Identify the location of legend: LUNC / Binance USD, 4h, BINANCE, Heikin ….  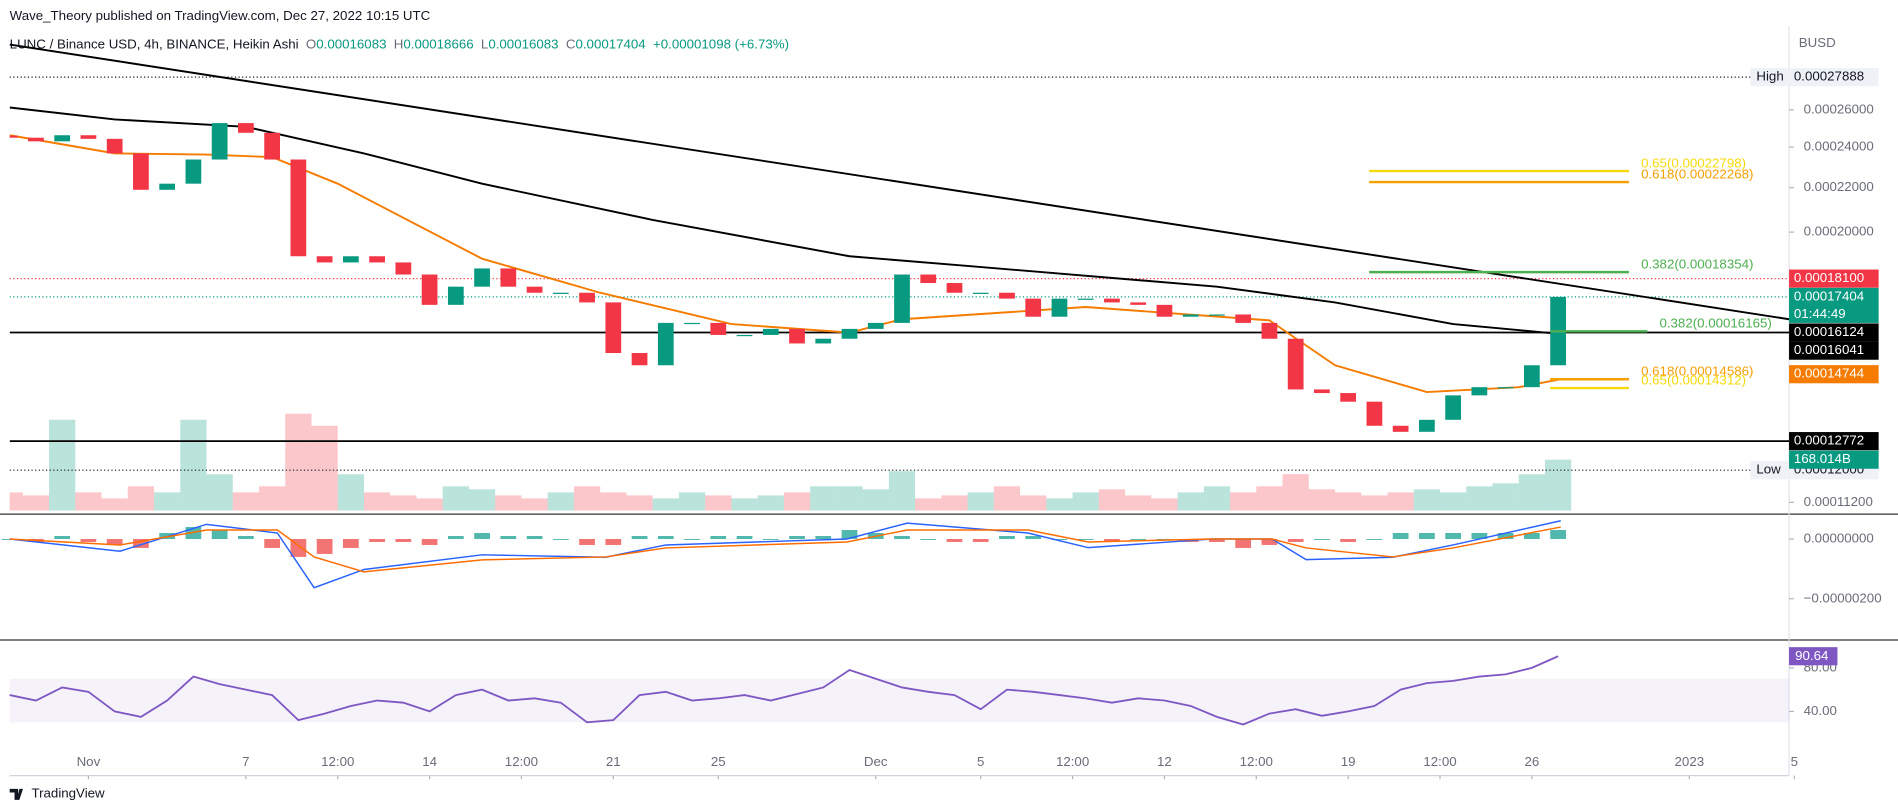
(399, 43).